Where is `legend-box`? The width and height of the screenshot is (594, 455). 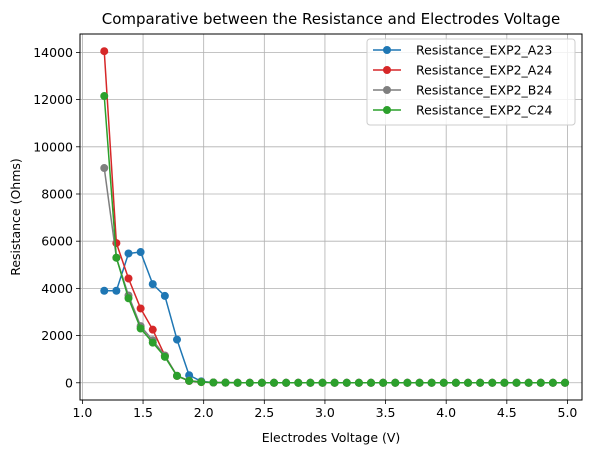
legend-box is located at coordinates (471, 82).